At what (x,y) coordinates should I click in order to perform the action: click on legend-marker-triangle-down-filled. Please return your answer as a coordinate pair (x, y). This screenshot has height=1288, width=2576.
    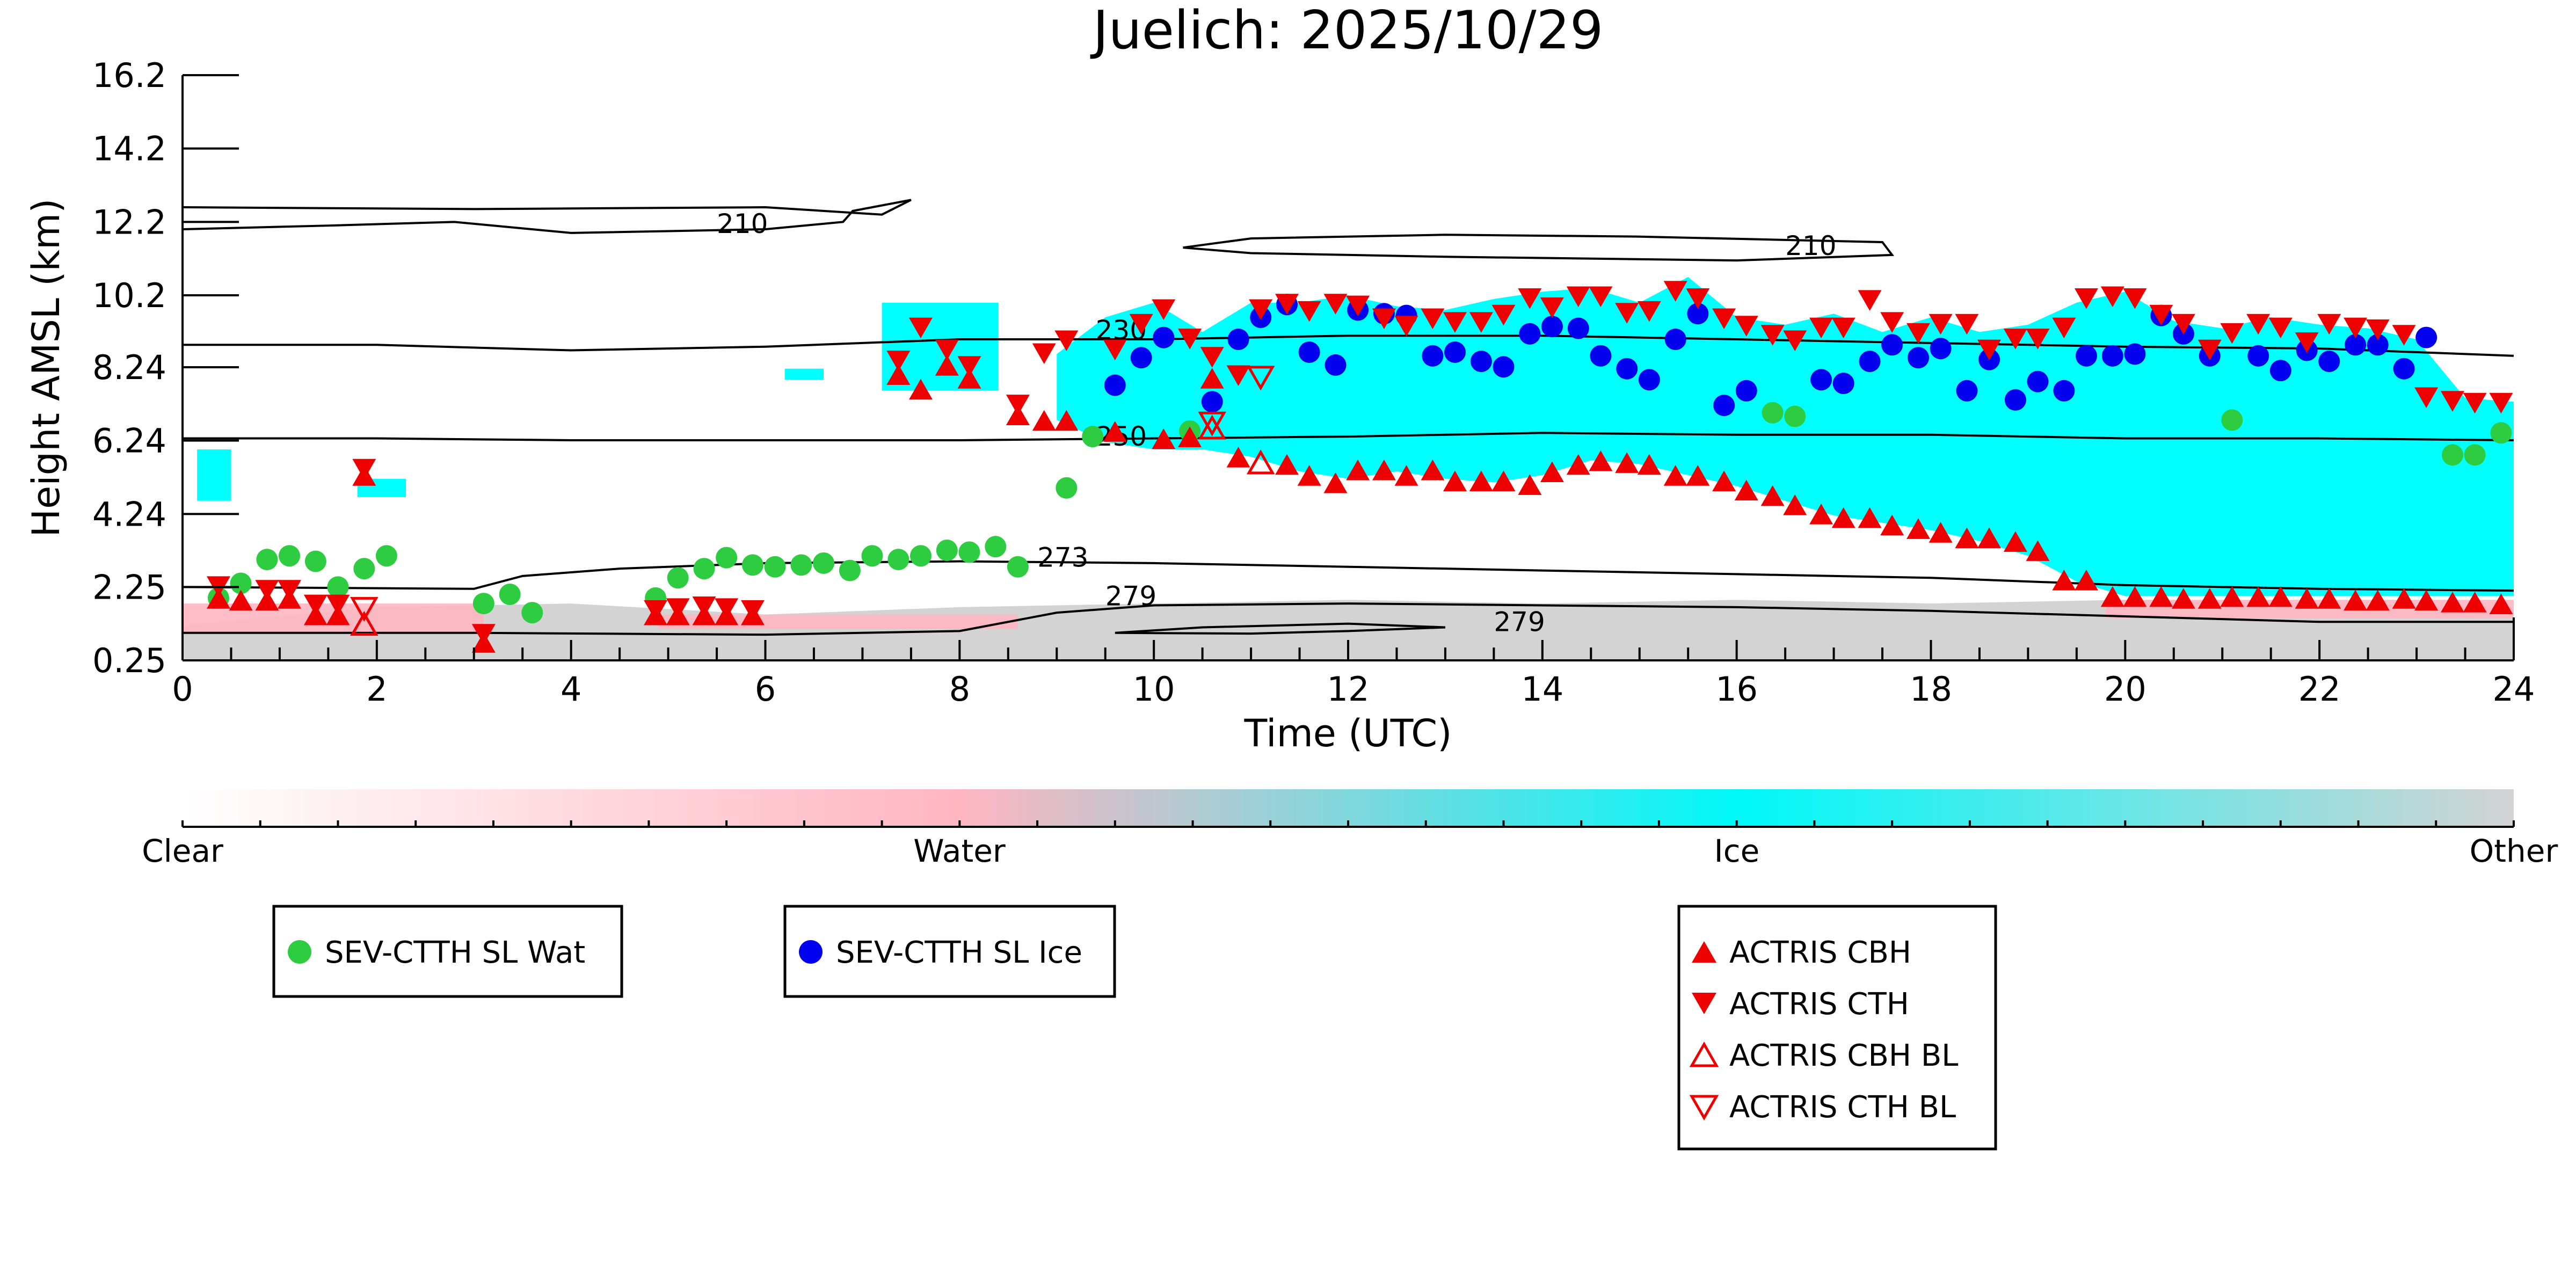
    Looking at the image, I should click on (1704, 1003).